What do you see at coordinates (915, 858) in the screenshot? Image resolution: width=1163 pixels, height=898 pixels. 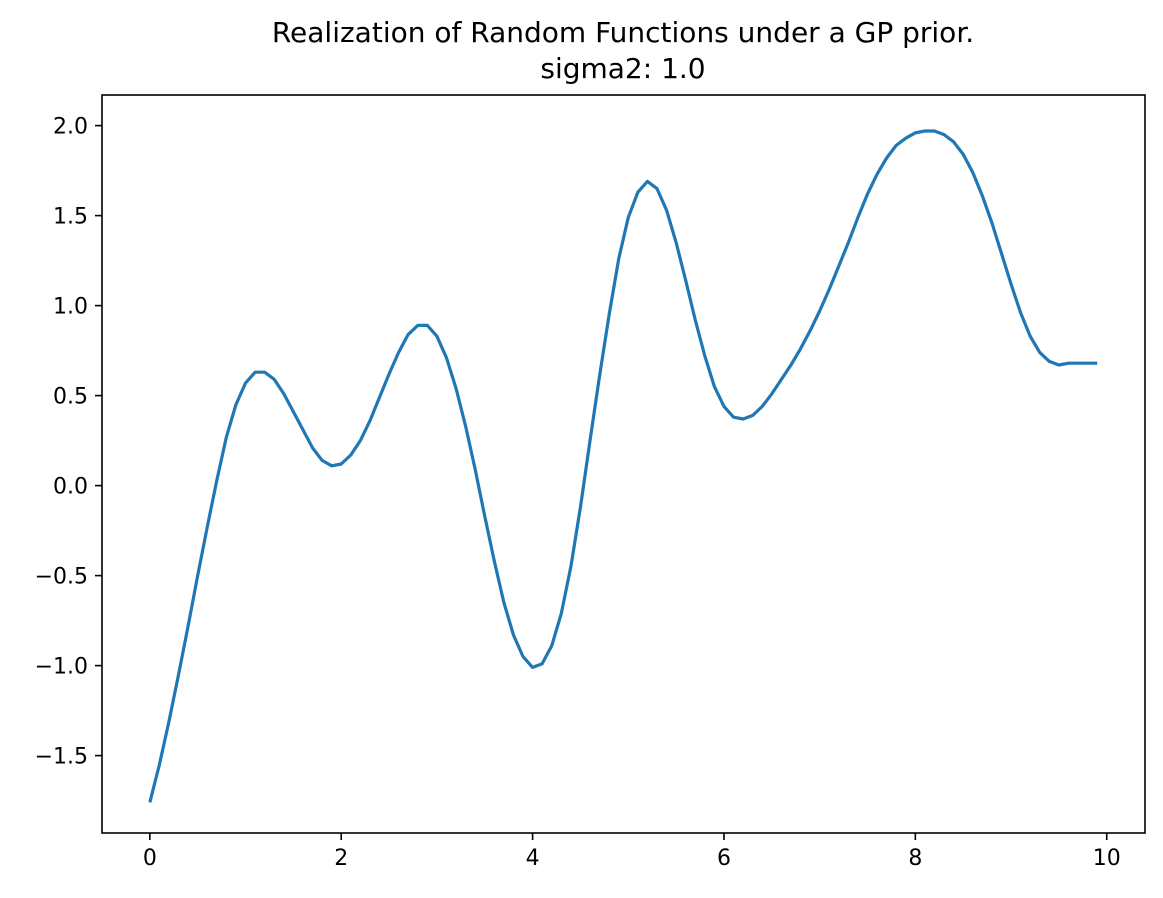 I see `x-tick-label: 8` at bounding box center [915, 858].